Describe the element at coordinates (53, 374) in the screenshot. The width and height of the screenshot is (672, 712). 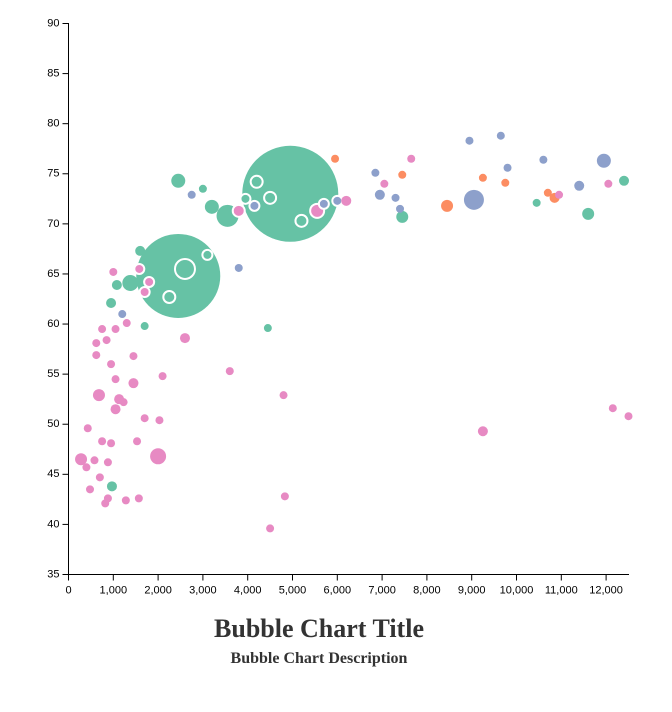
I see `y-tick-label: 55` at that location.